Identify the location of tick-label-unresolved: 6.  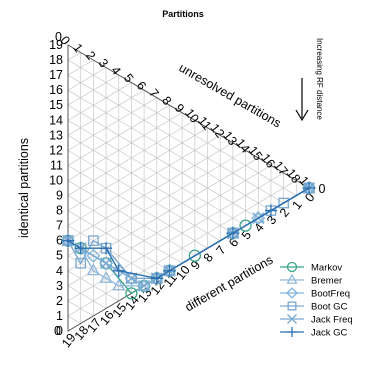
(141, 86).